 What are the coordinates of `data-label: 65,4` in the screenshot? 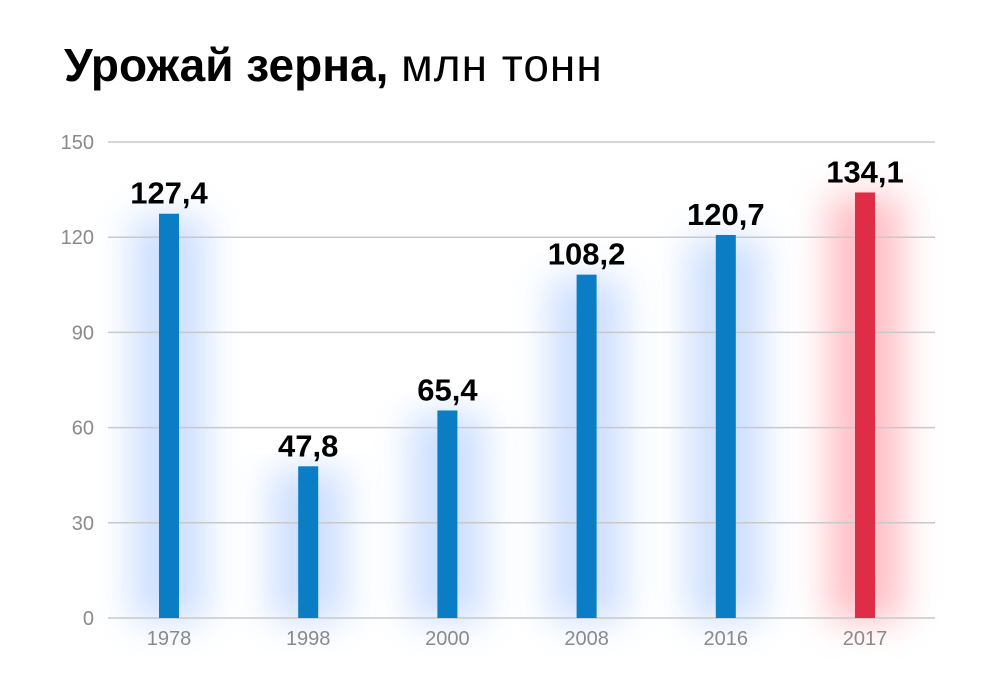 It's located at (447, 389).